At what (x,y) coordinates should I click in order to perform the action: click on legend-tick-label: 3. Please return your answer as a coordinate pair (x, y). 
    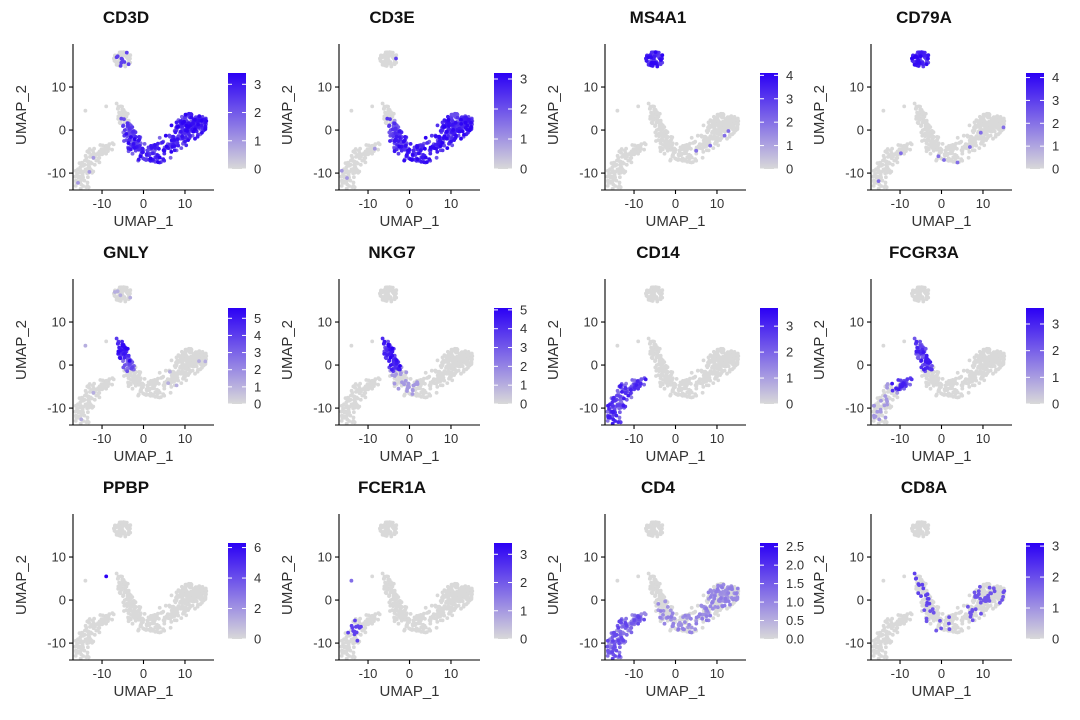
    Looking at the image, I should click on (257, 84).